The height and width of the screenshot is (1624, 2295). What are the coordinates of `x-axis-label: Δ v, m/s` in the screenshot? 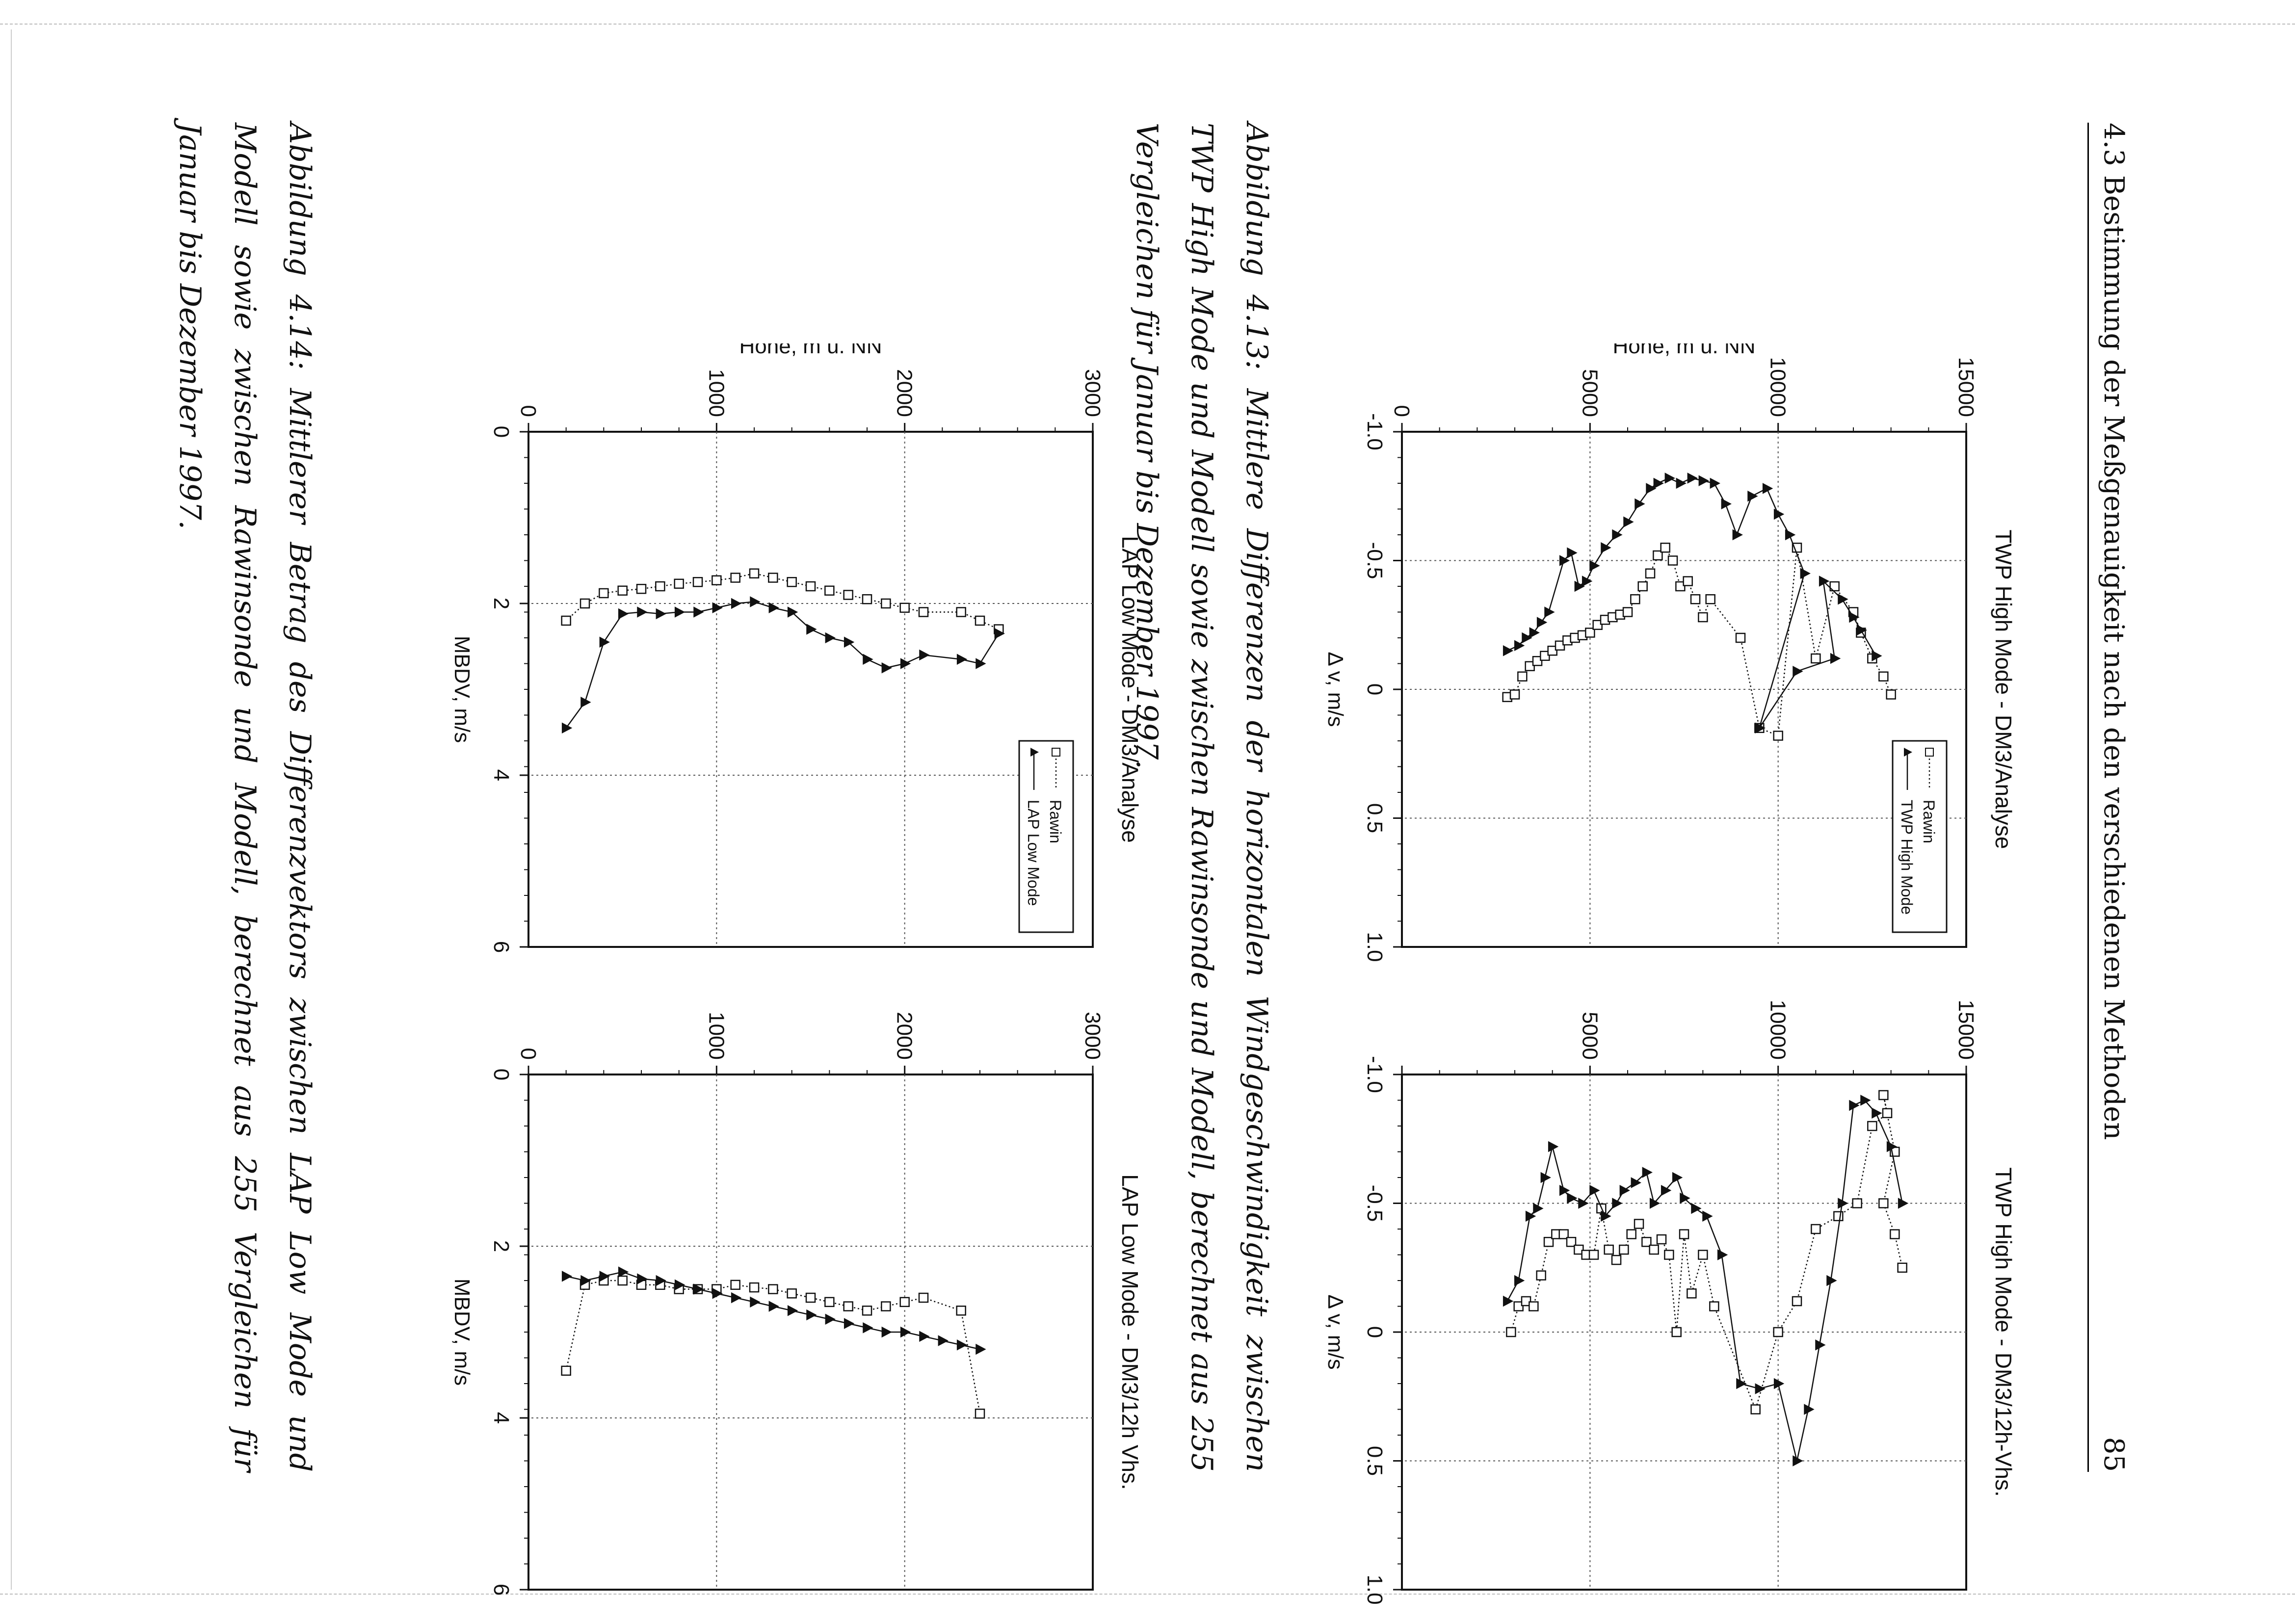 It's located at (1335, 689).